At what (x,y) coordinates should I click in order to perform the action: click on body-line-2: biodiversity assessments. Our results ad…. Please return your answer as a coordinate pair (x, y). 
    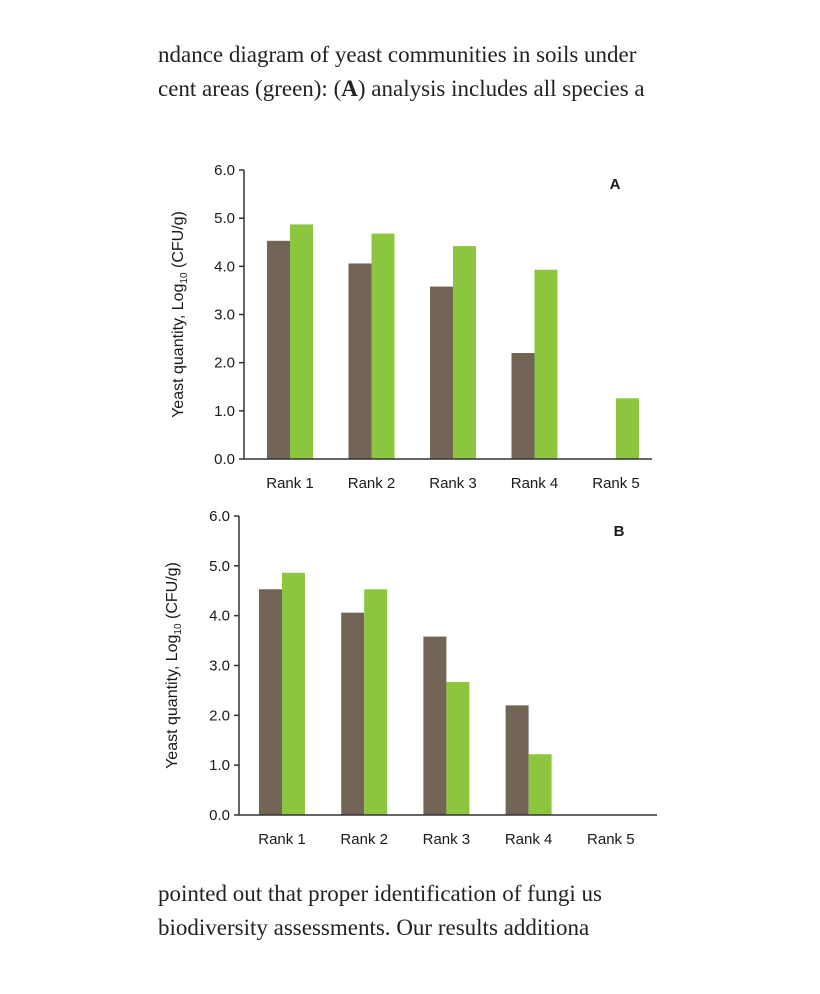
    Looking at the image, I should click on (408, 928).